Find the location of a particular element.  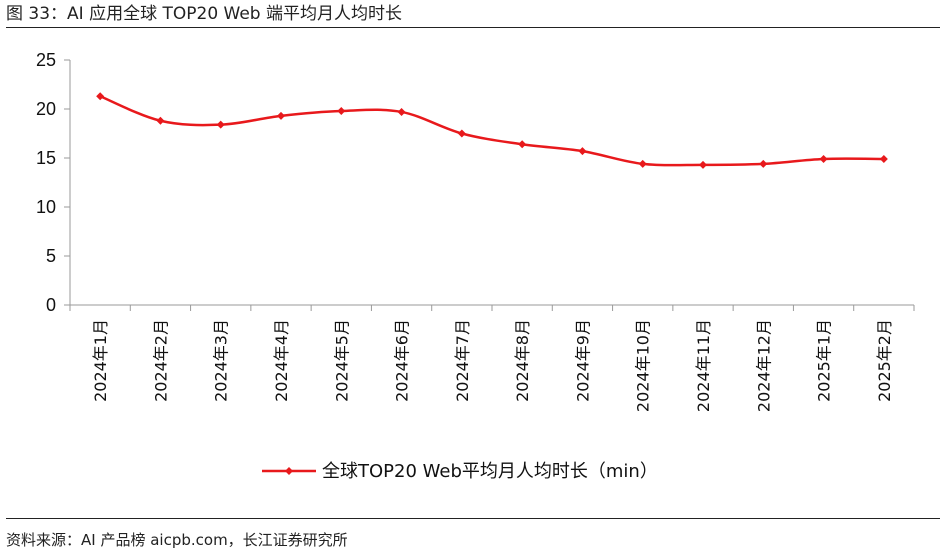

legend-label: 全球TOP20 Web平均月人均时长（min） is located at coordinates (490, 471).